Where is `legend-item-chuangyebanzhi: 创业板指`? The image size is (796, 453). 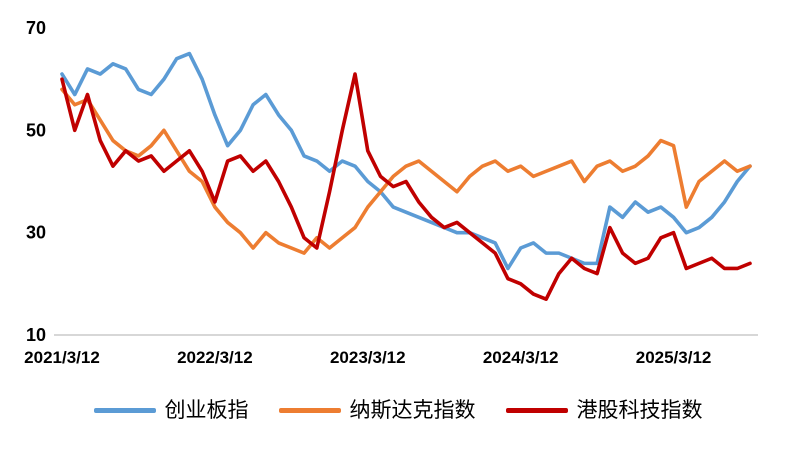 legend-item-chuangyebanzhi: 创业板指 is located at coordinates (171, 410).